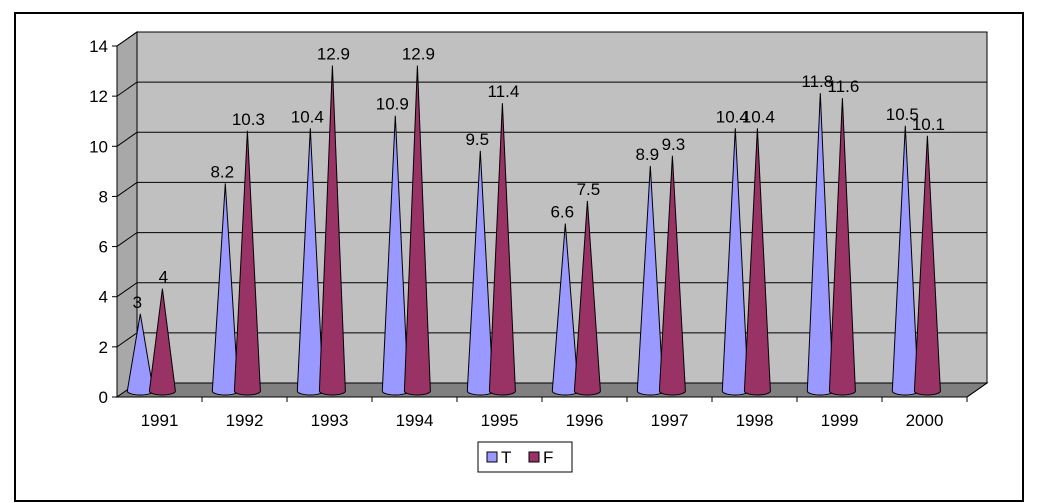 The width and height of the screenshot is (1040, 503). Describe the element at coordinates (503, 91) in the screenshot. I see `data-label: 11.4` at that location.